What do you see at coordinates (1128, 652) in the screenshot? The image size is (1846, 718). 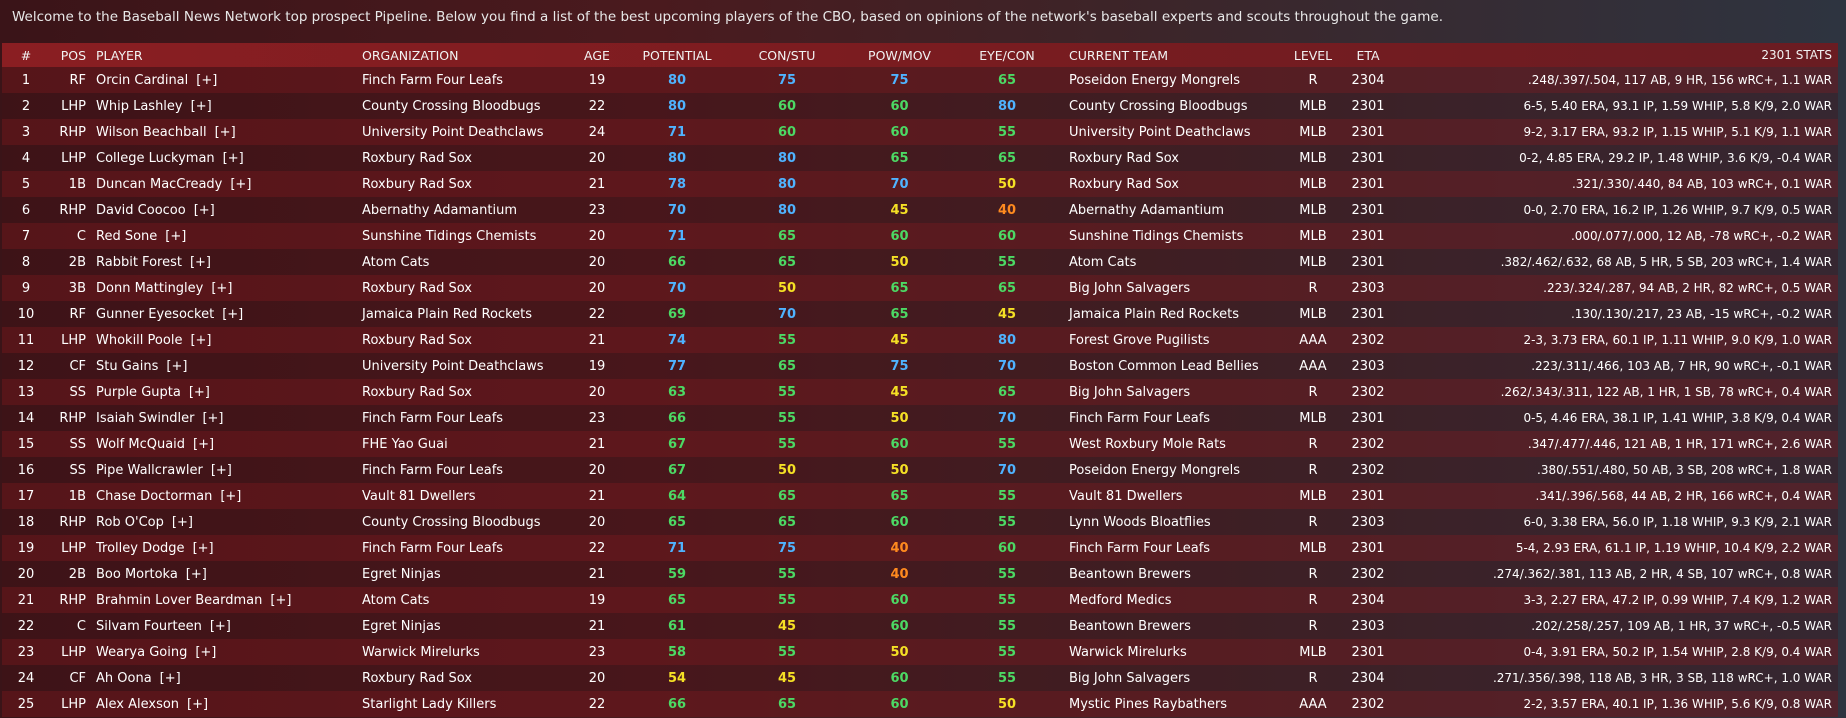 I see `current-team-cell: Warwick Mirelurks` at bounding box center [1128, 652].